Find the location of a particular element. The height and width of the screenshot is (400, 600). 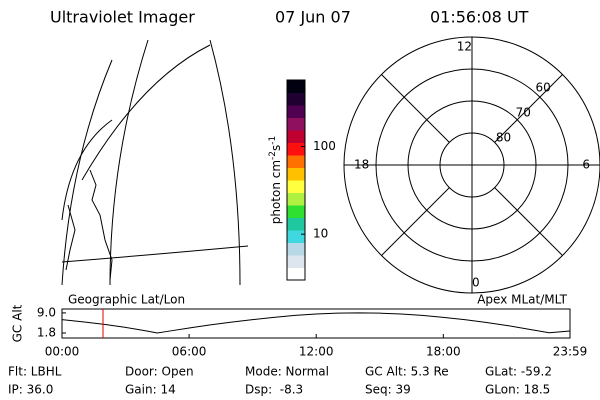

time: 01:56:08 UT is located at coordinates (479, 17).